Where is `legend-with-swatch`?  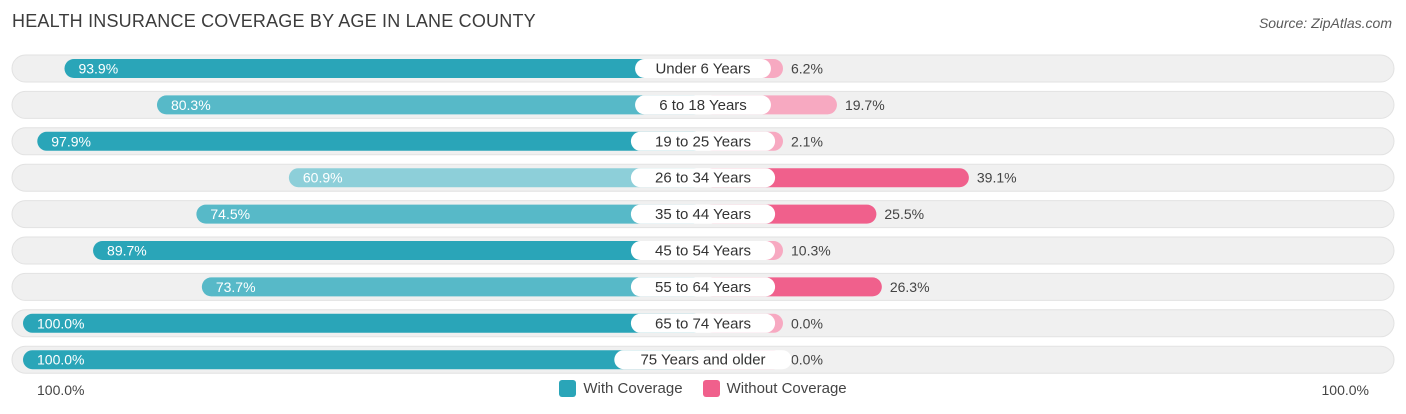 legend-with-swatch is located at coordinates (568, 388).